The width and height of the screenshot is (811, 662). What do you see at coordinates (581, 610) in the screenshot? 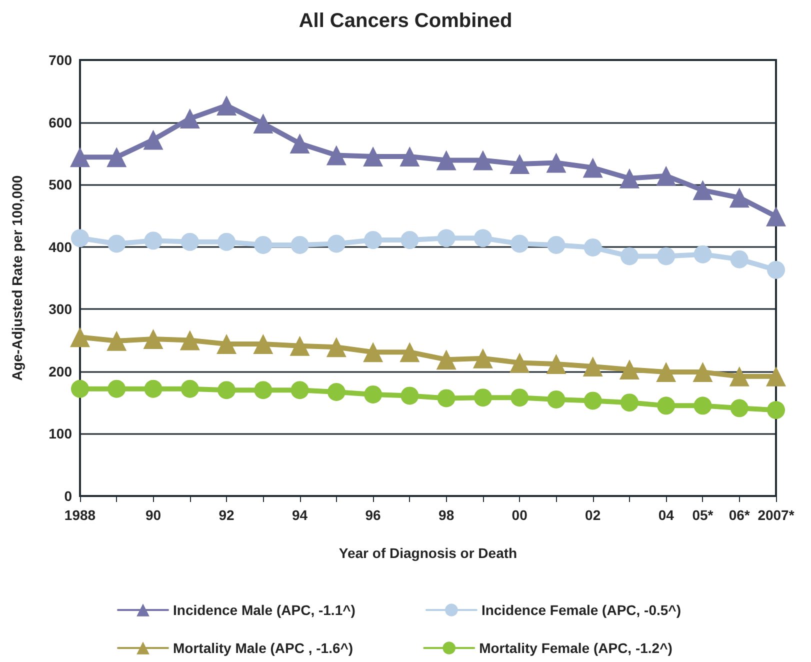
I see `legend-label: Incidence Female (APC, -0.5^)` at bounding box center [581, 610].